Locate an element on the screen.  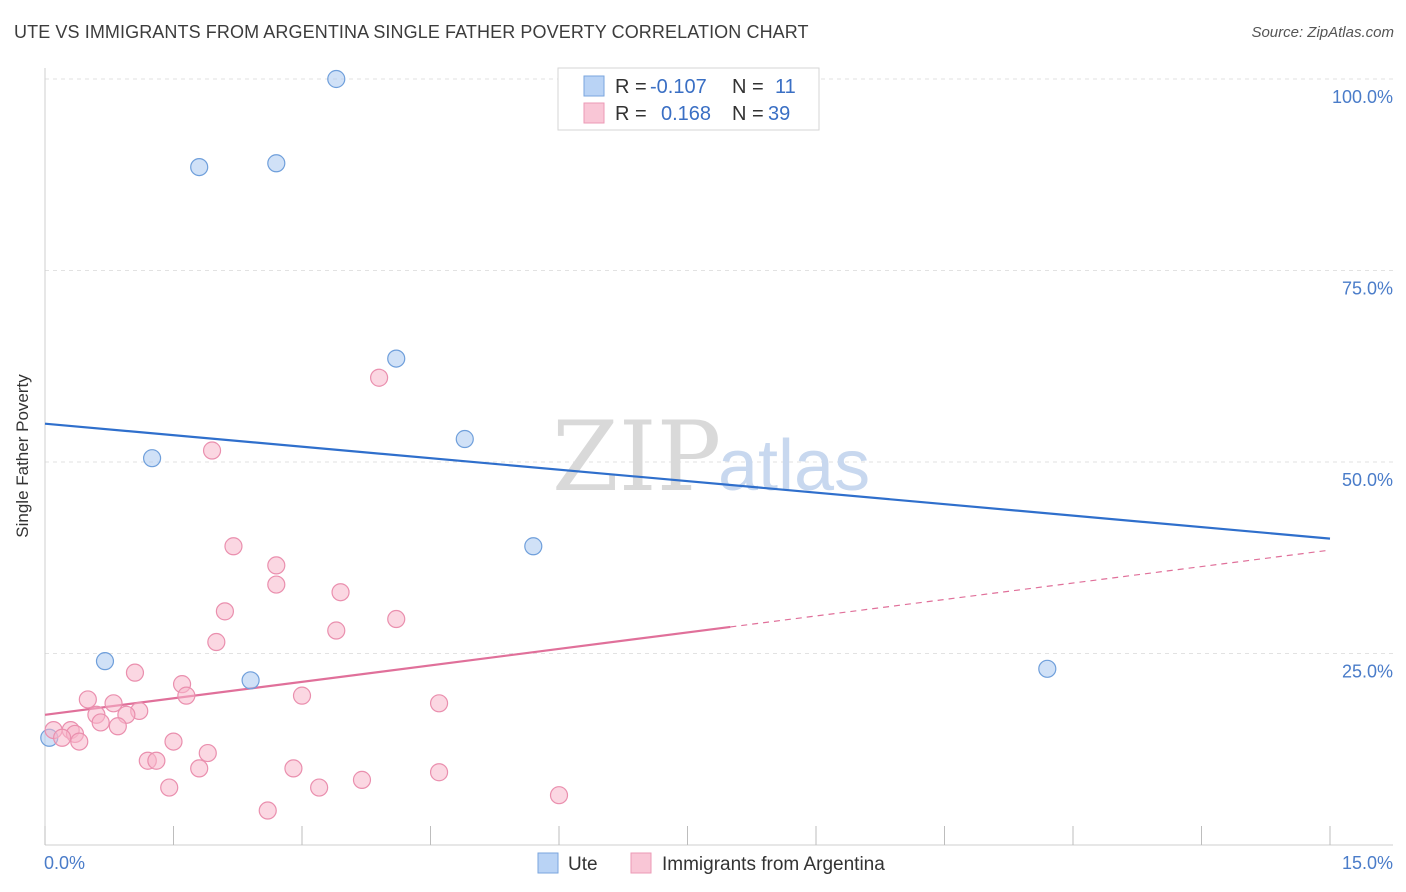
bottom-legend: Ute Immigrants from Argentina is located at coordinates (711, 863).